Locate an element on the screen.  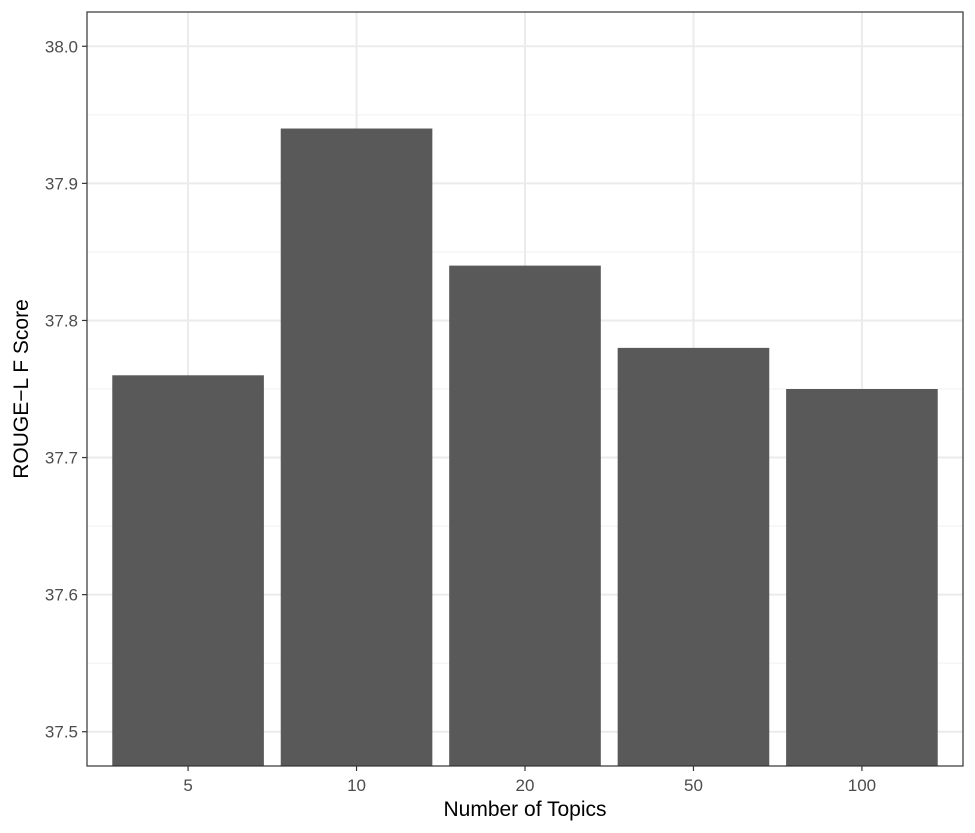
x-axis-title: Number of Topics is located at coordinates (524, 809).